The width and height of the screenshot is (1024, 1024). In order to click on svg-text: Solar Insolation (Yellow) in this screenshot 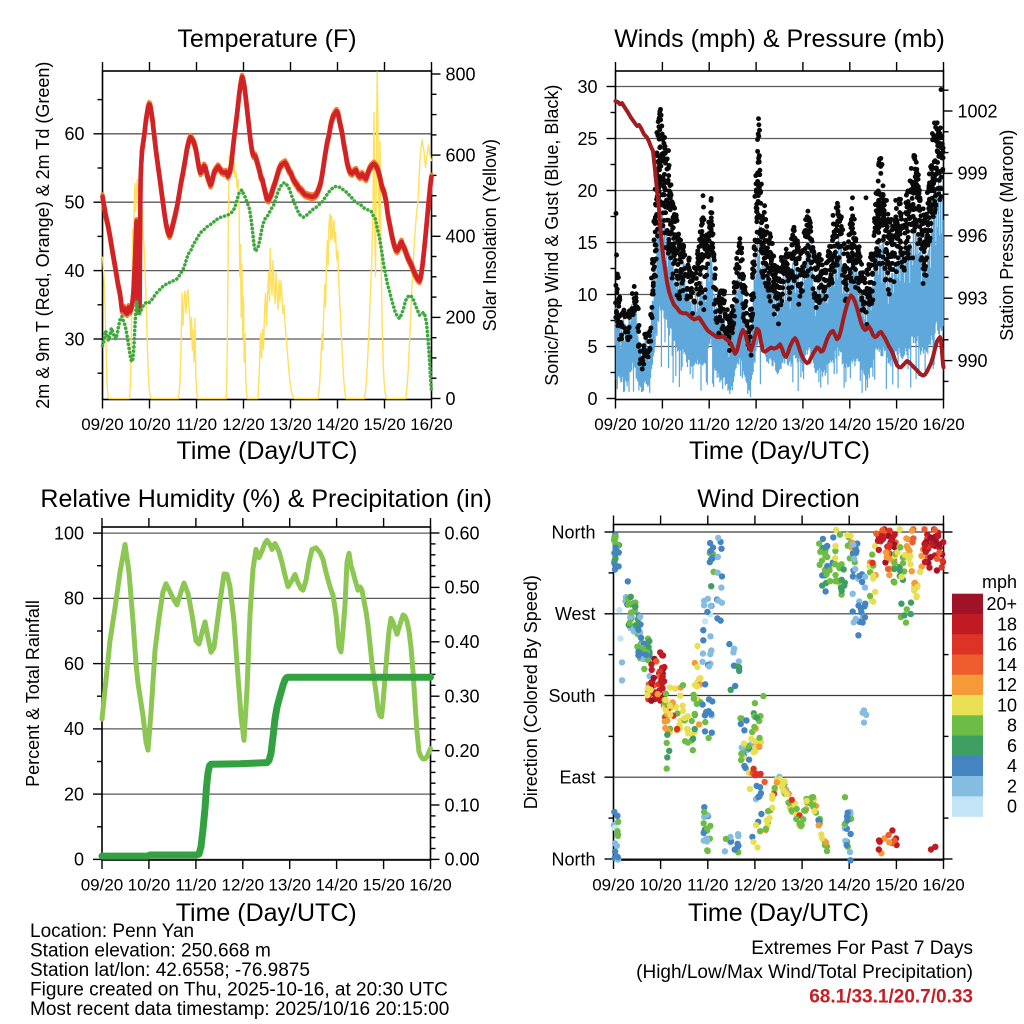, I will do `click(490, 235)`.